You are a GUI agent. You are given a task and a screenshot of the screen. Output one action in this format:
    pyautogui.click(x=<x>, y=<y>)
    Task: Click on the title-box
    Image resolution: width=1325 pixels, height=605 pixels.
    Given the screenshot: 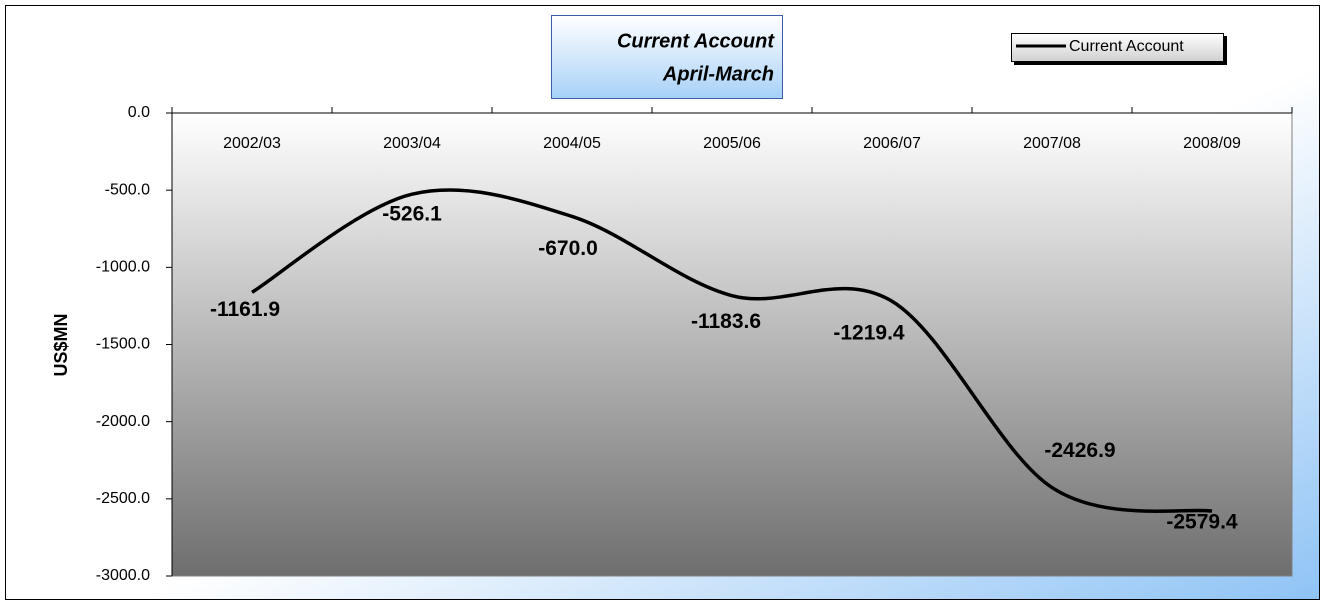 What is the action you would take?
    pyautogui.click(x=667, y=57)
    